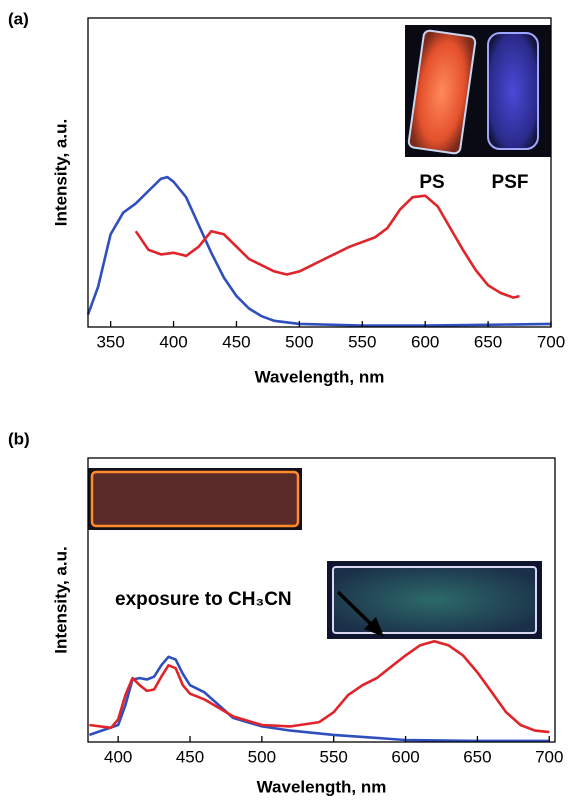 The height and width of the screenshot is (806, 575). What do you see at coordinates (19, 438) in the screenshot?
I see `panel-label: (b)` at bounding box center [19, 438].